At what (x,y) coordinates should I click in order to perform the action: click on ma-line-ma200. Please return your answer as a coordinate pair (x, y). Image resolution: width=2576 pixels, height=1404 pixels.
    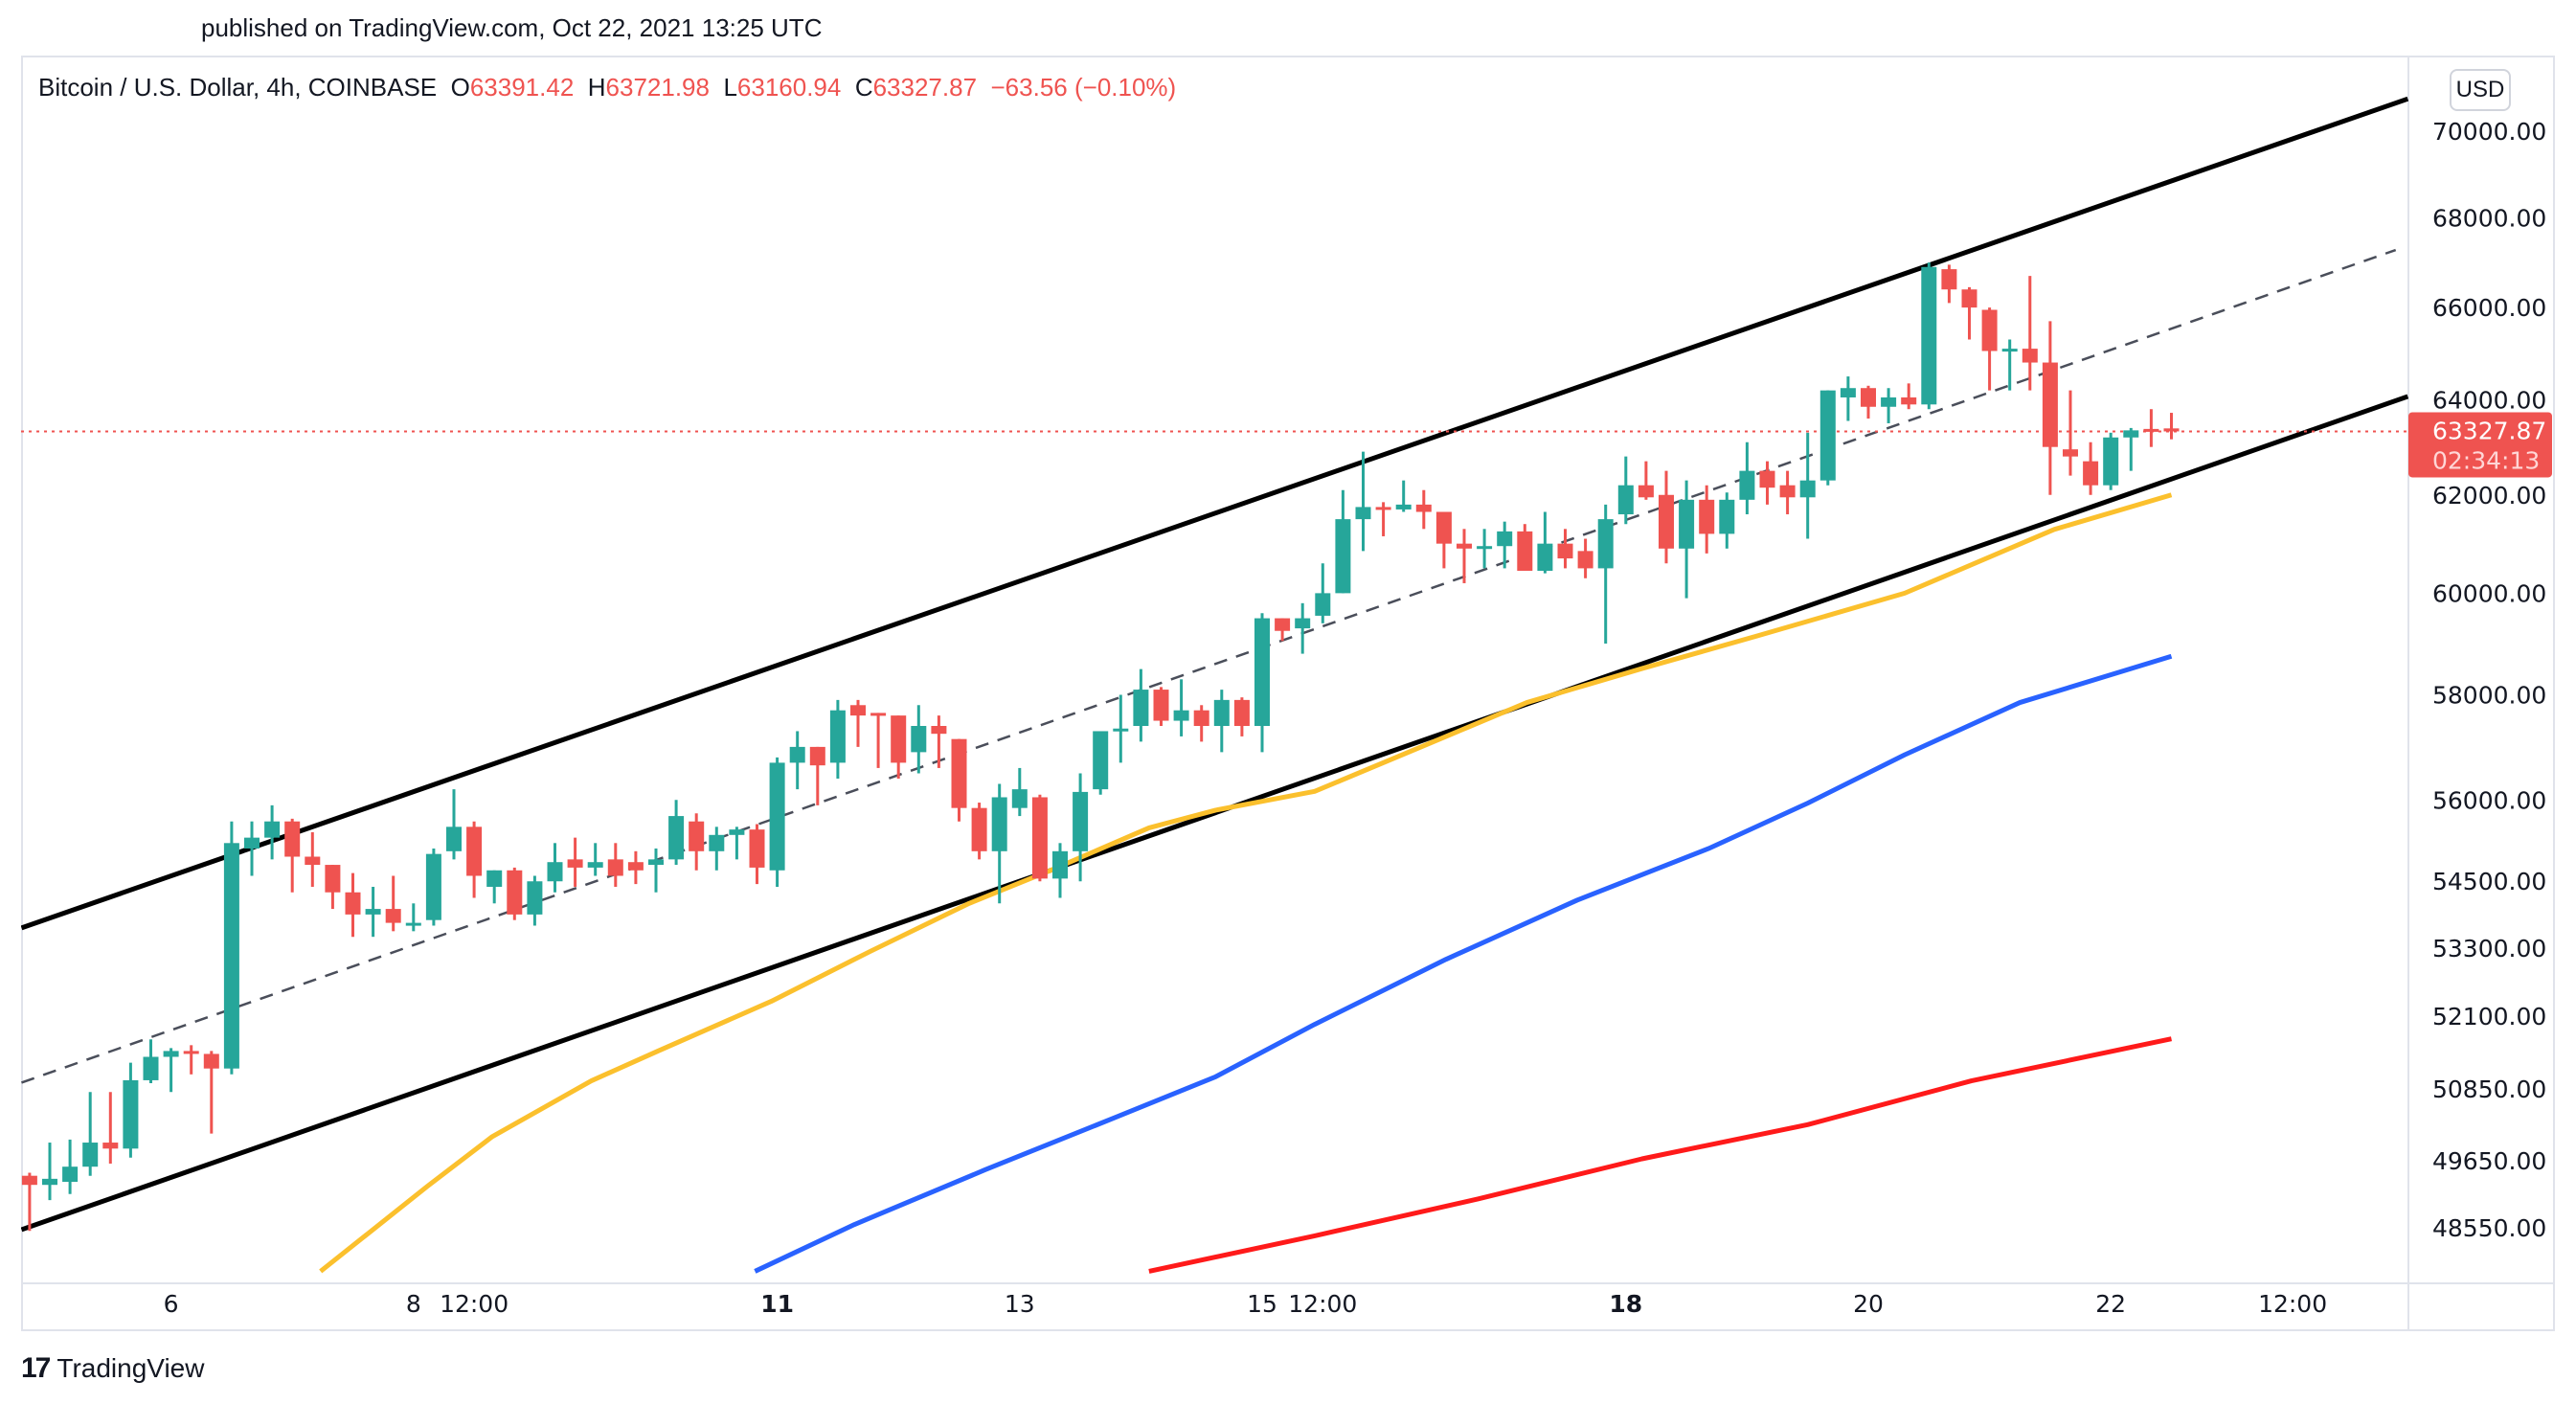
    Looking at the image, I should click on (1660, 1155).